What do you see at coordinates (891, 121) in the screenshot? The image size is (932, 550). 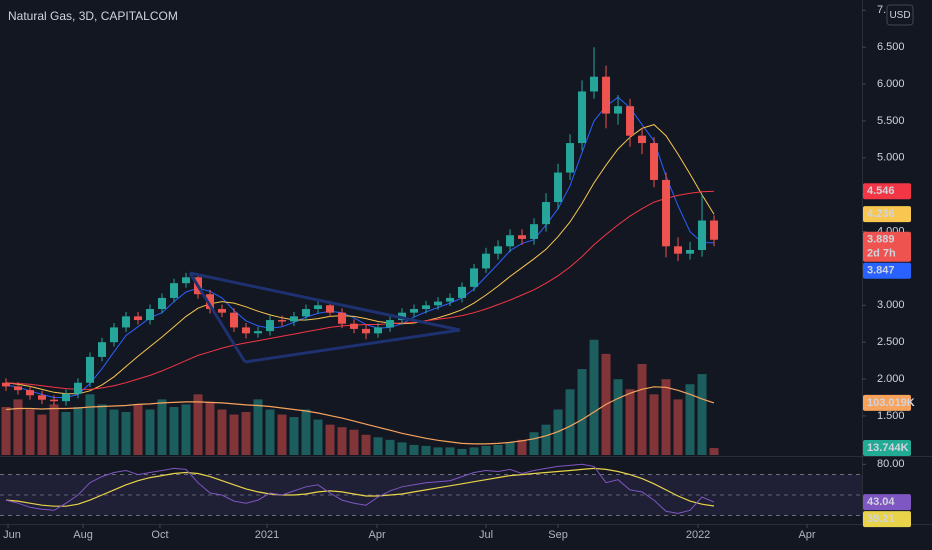 I see `y-tick-label: 5.500` at bounding box center [891, 121].